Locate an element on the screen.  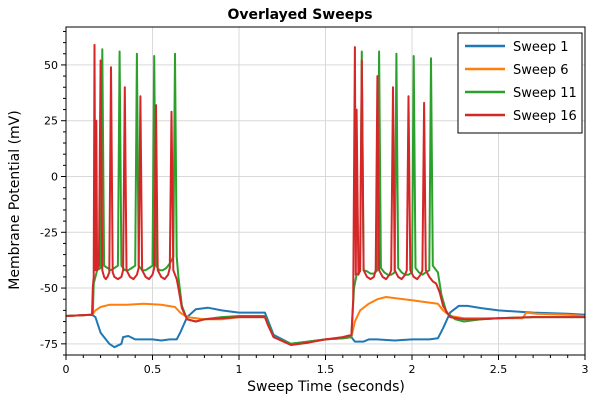
x-tick-label: 1 is located at coordinates (239, 369).